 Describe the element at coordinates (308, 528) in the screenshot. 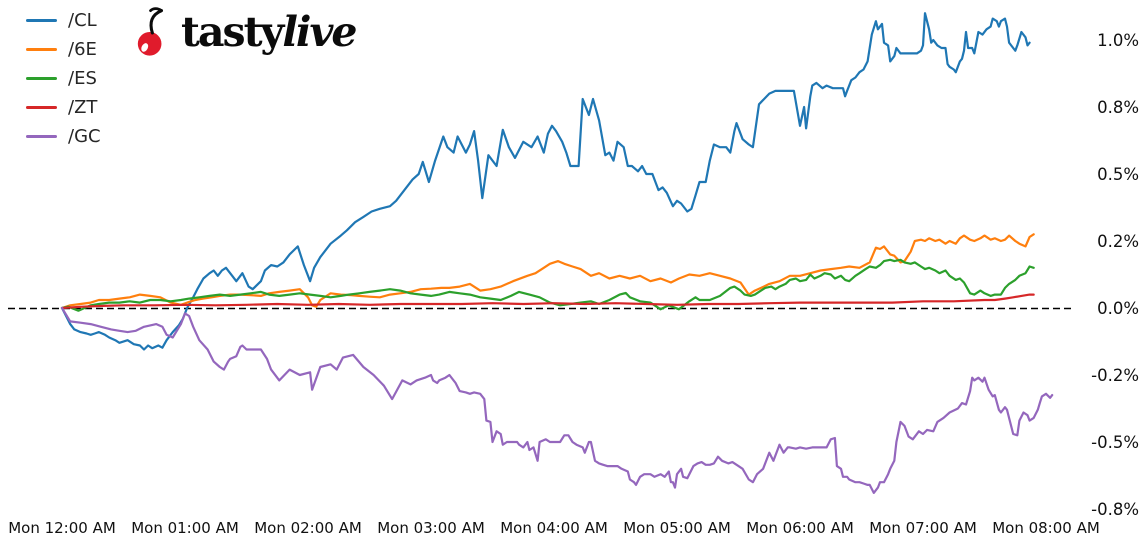

I see `x-tick-label-2: Mon 02:00 AM` at that location.